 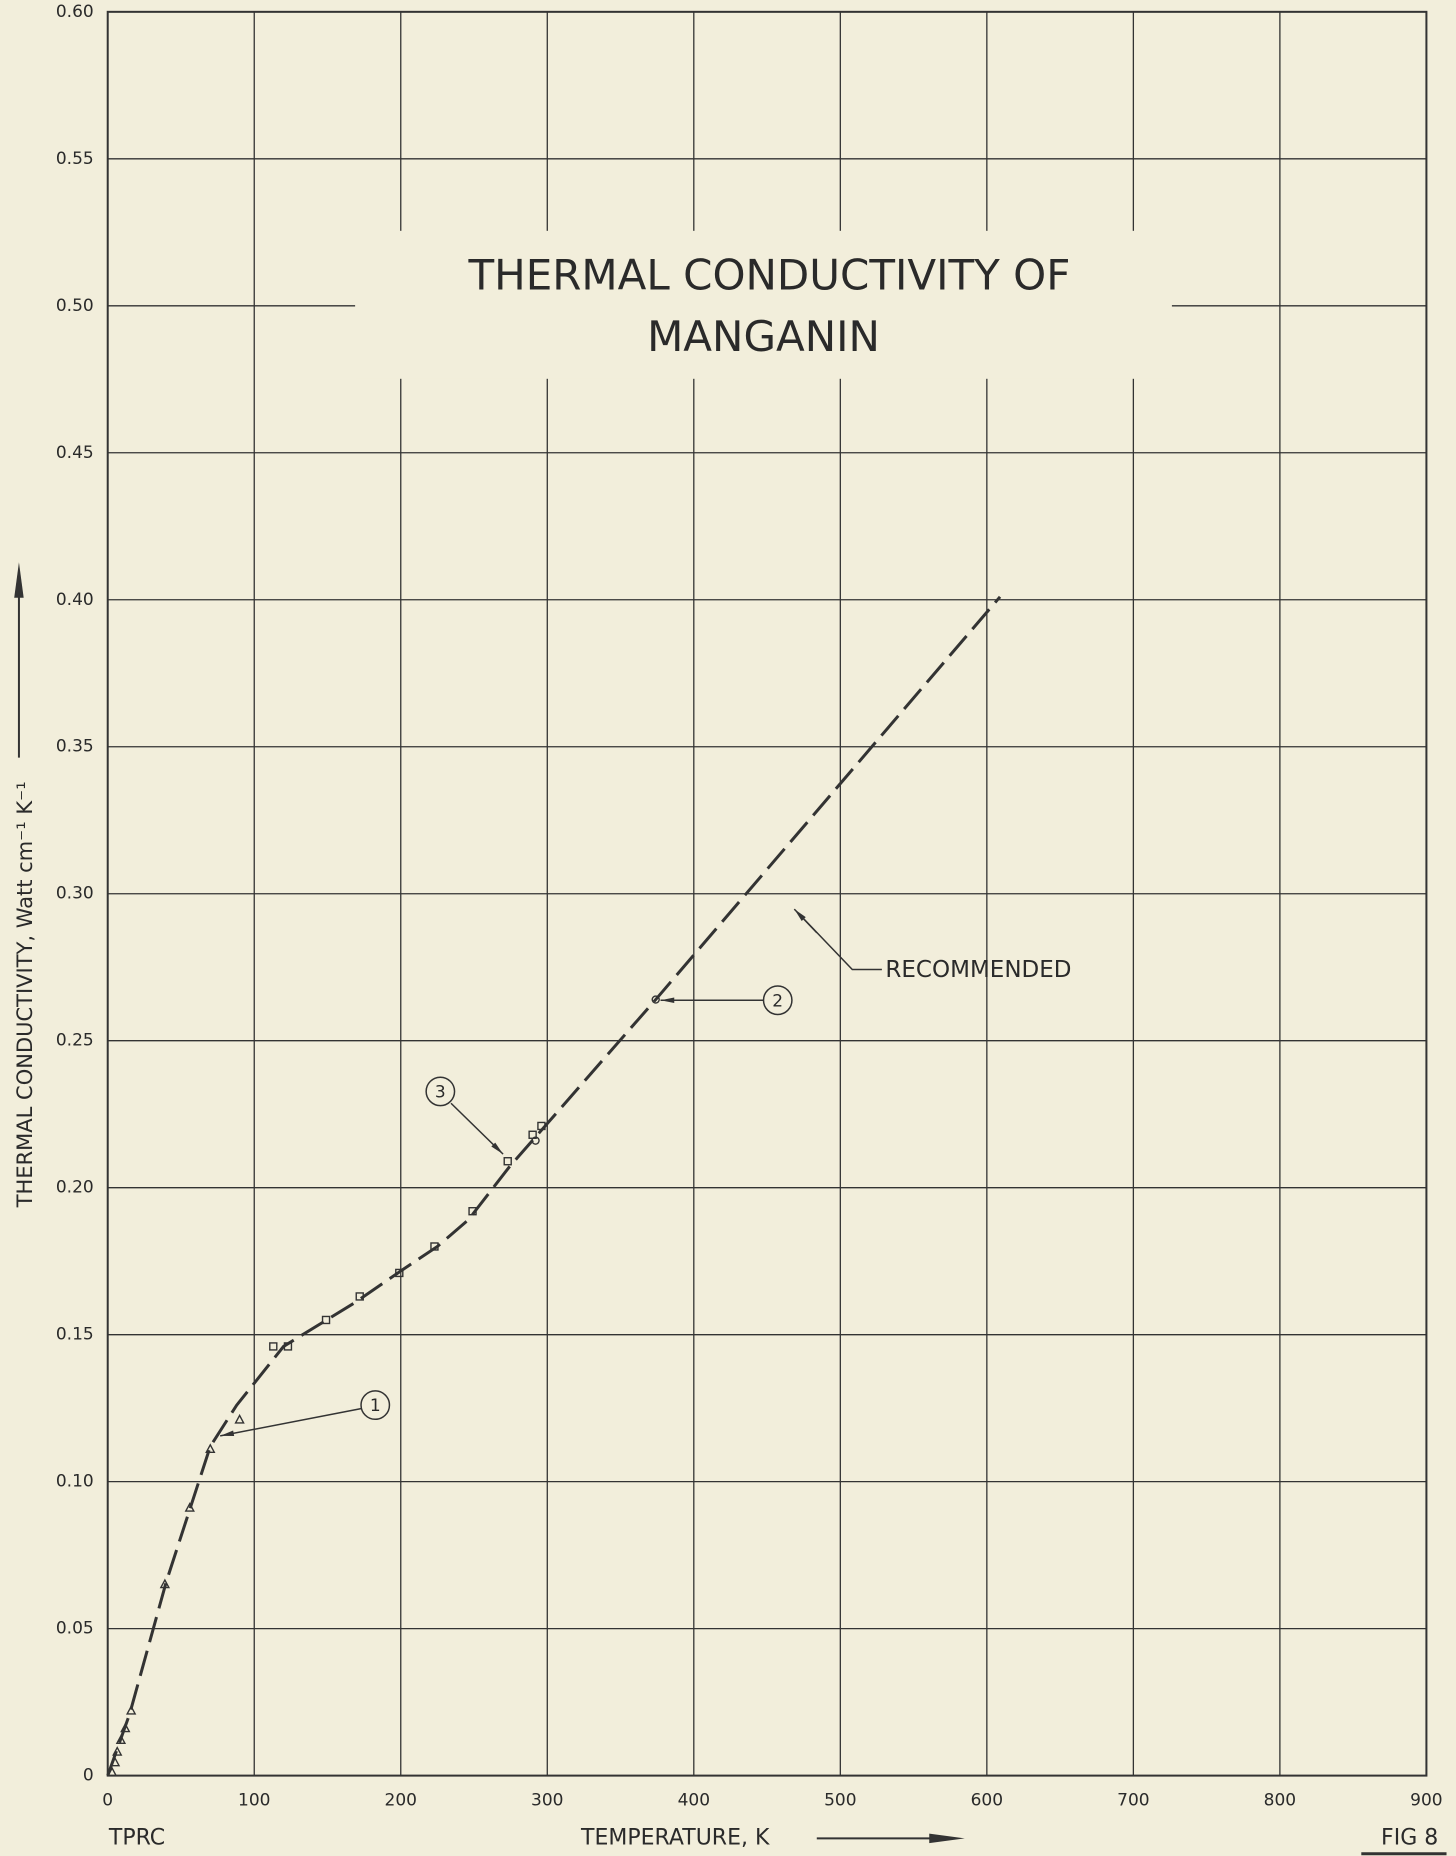 I want to click on x-axis-arrowhead, so click(x=947, y=1838).